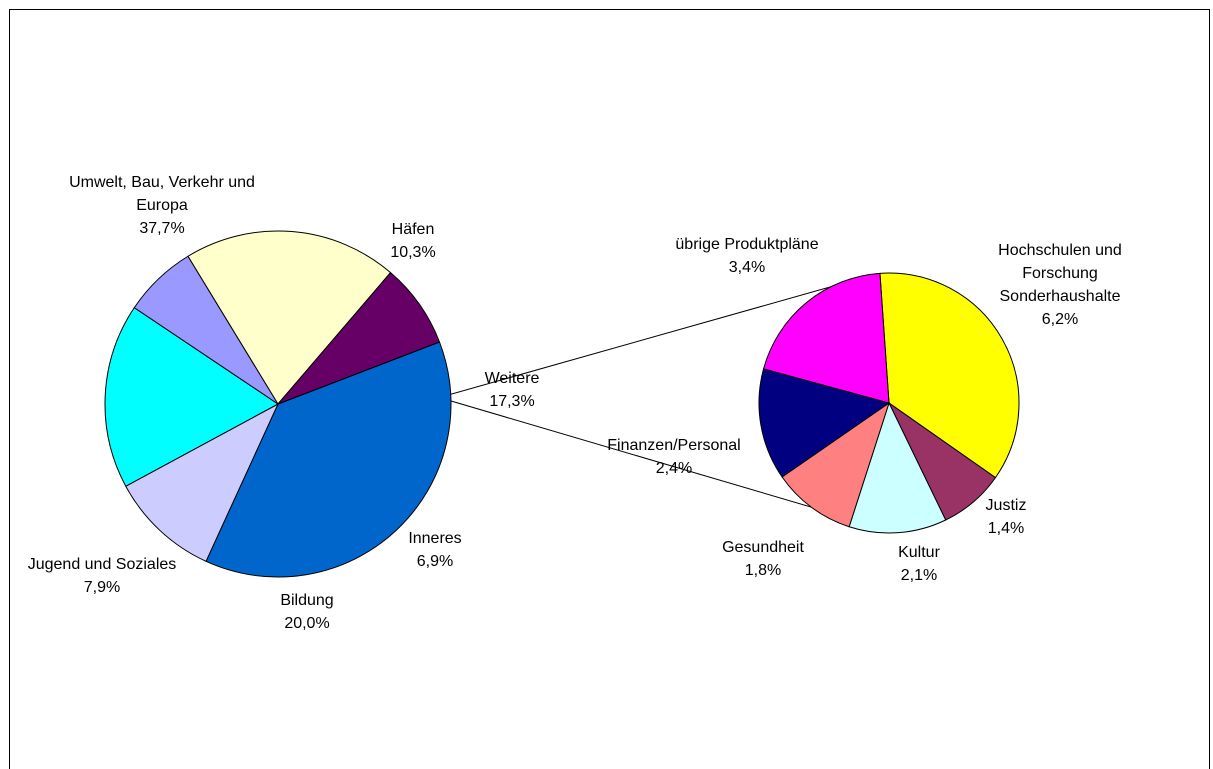  I want to click on slice-label-jugend-und-soziales: Jugend und Soziales 7,9%, so click(102, 576).